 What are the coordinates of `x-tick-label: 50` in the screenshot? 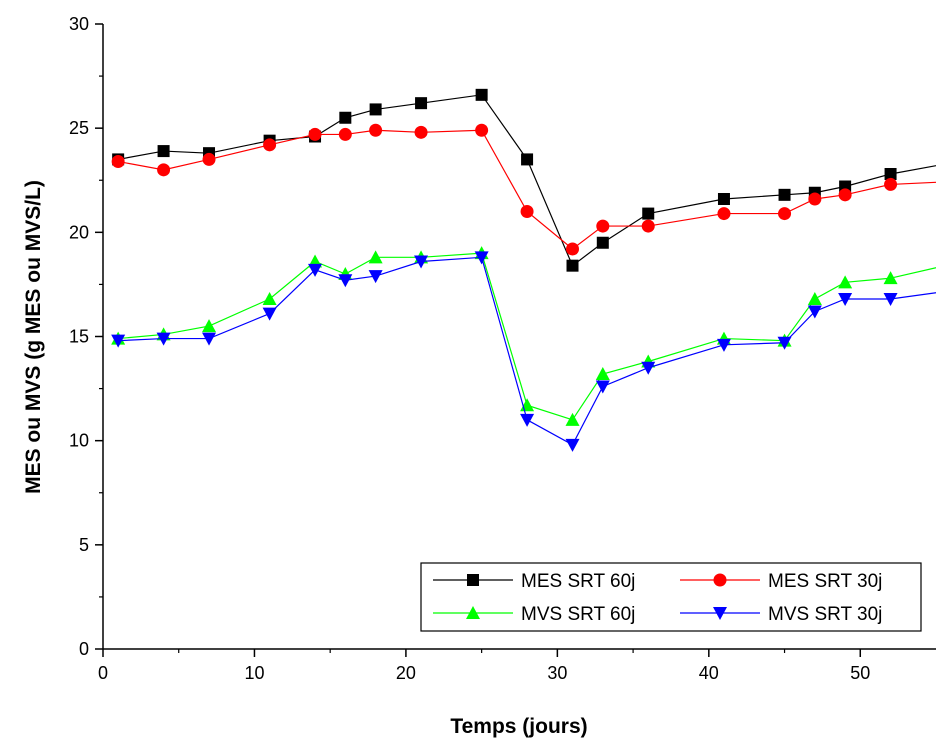 It's located at (860, 673).